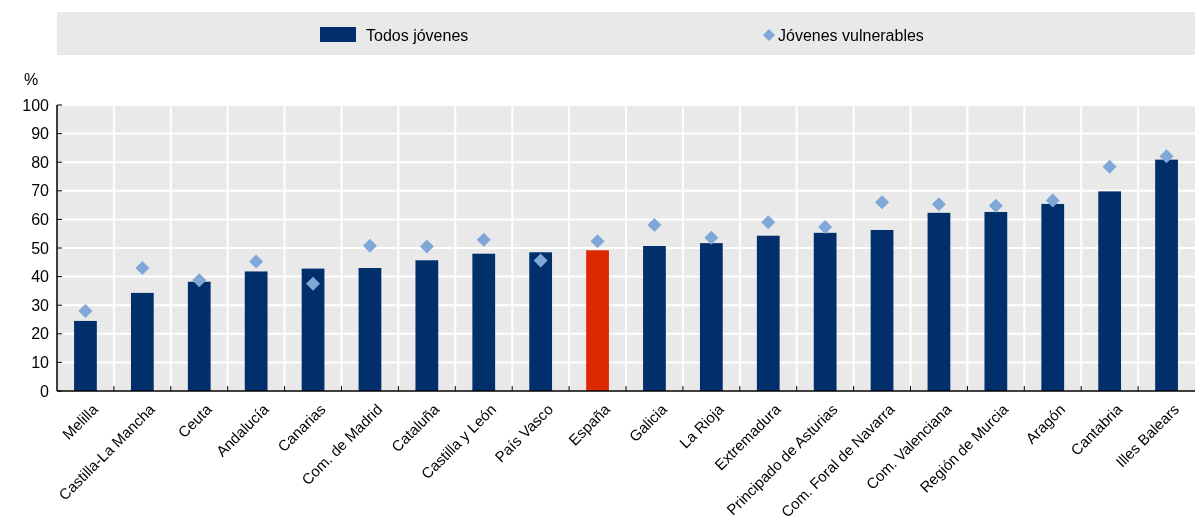  What do you see at coordinates (36, 105) in the screenshot?
I see `y-tick-label: 100` at bounding box center [36, 105].